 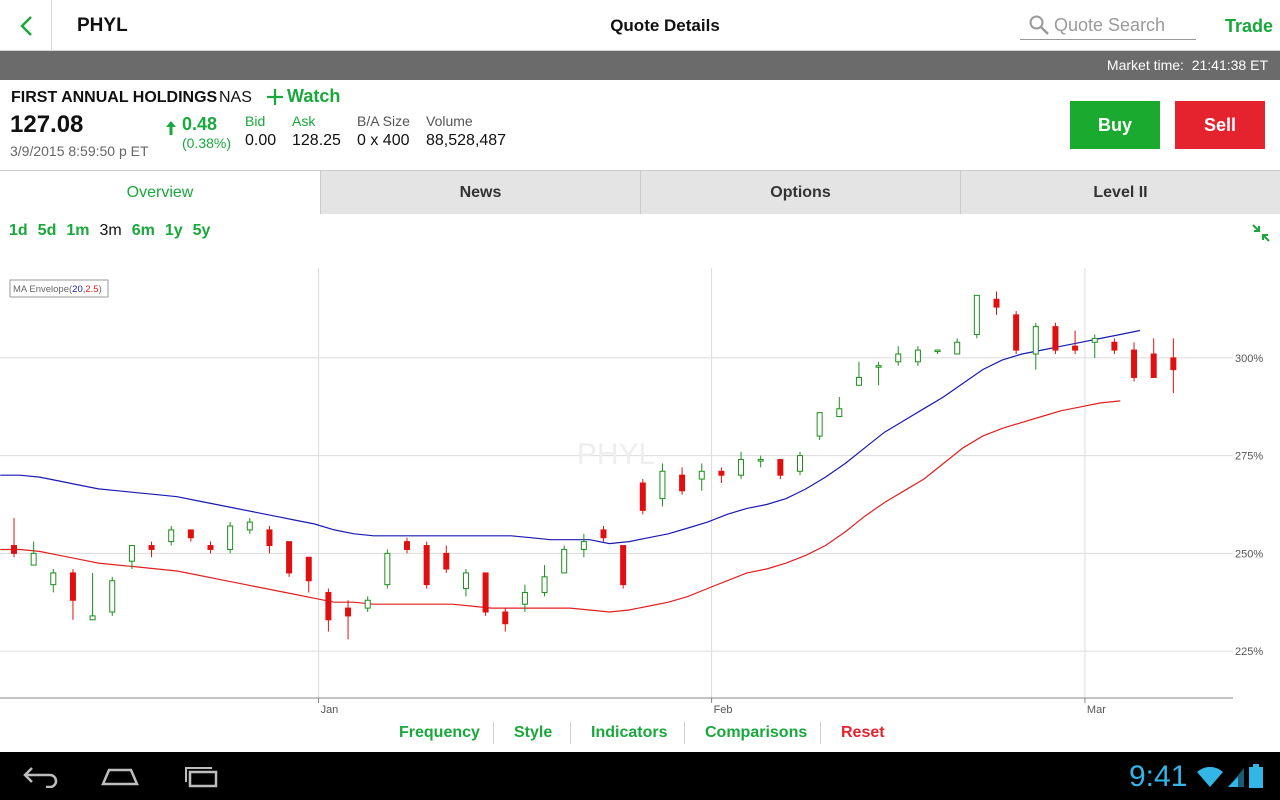 What do you see at coordinates (110, 230) in the screenshot?
I see `range-3m: 3m` at bounding box center [110, 230].